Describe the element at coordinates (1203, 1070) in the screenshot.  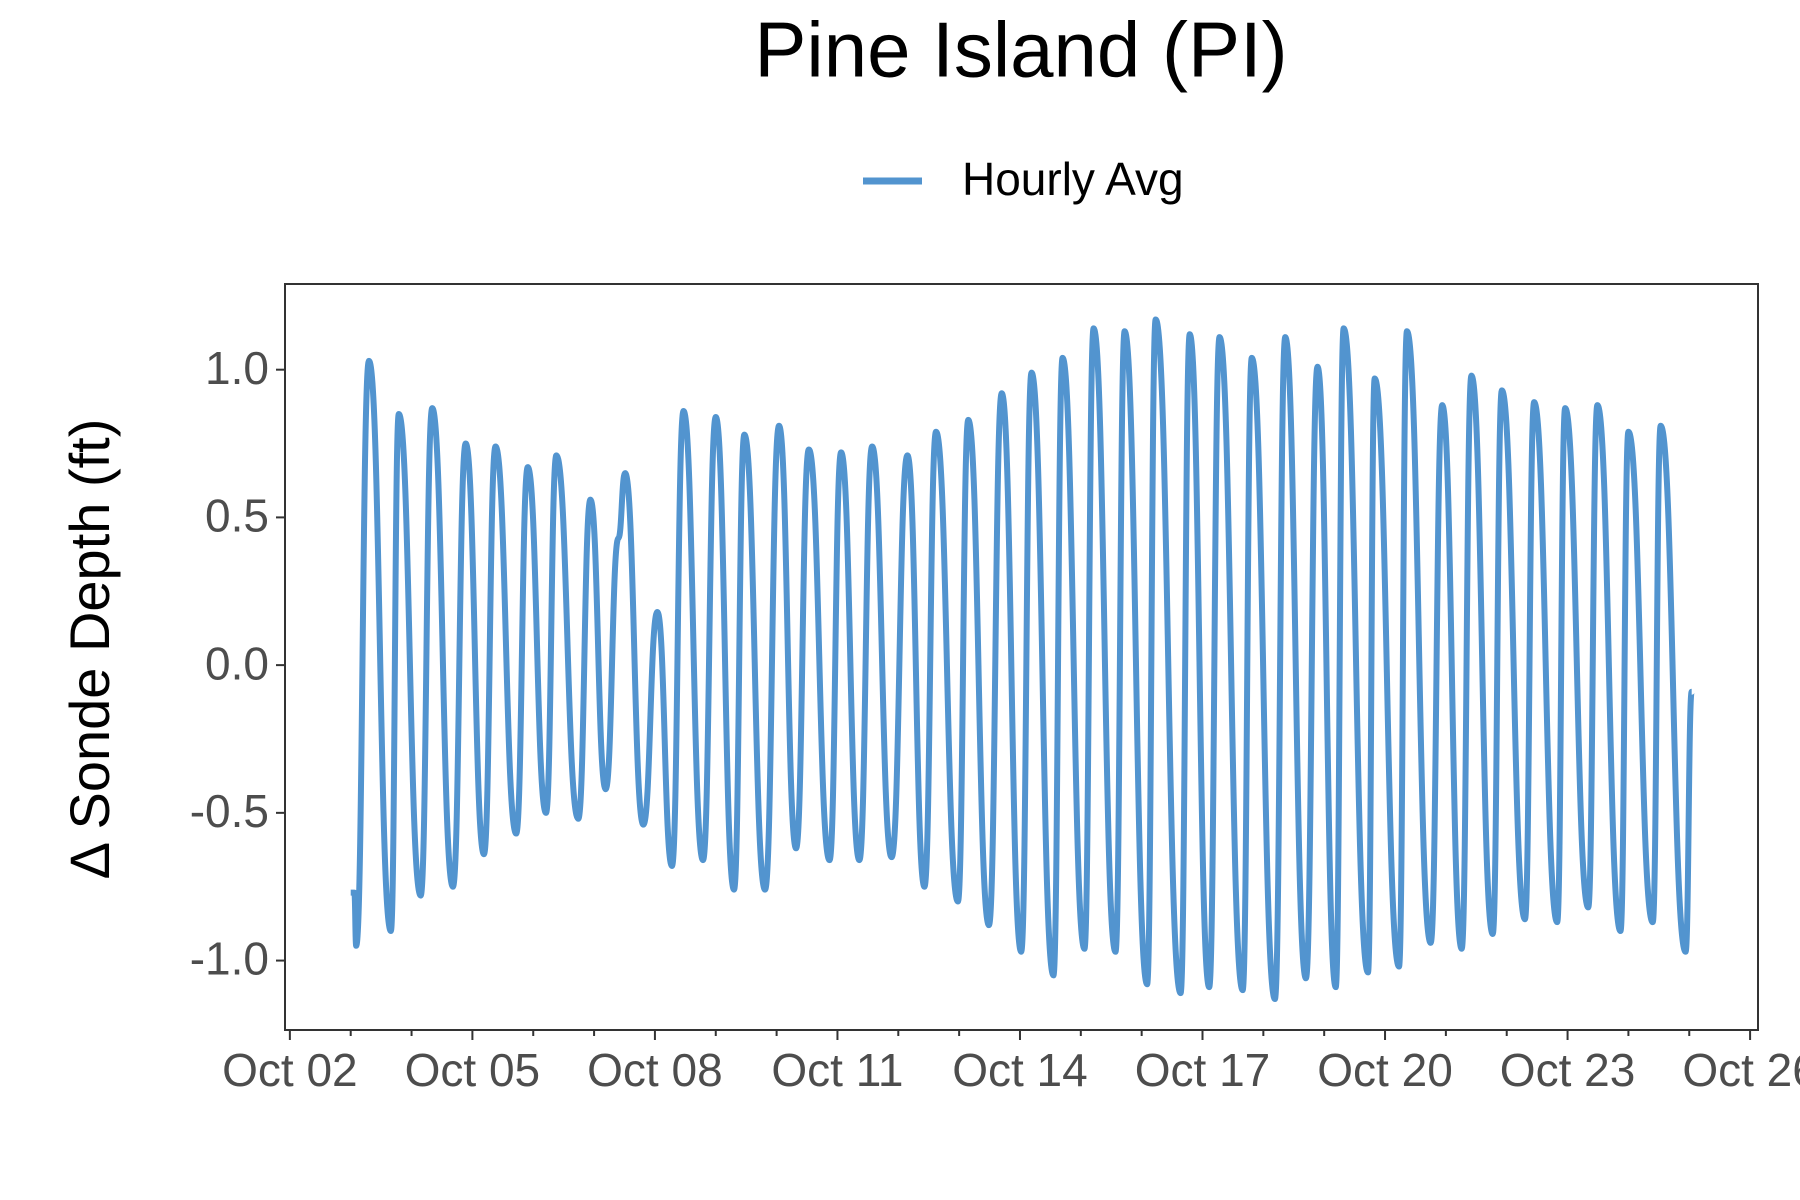
I see `x-tick-label: Oct 17` at that location.